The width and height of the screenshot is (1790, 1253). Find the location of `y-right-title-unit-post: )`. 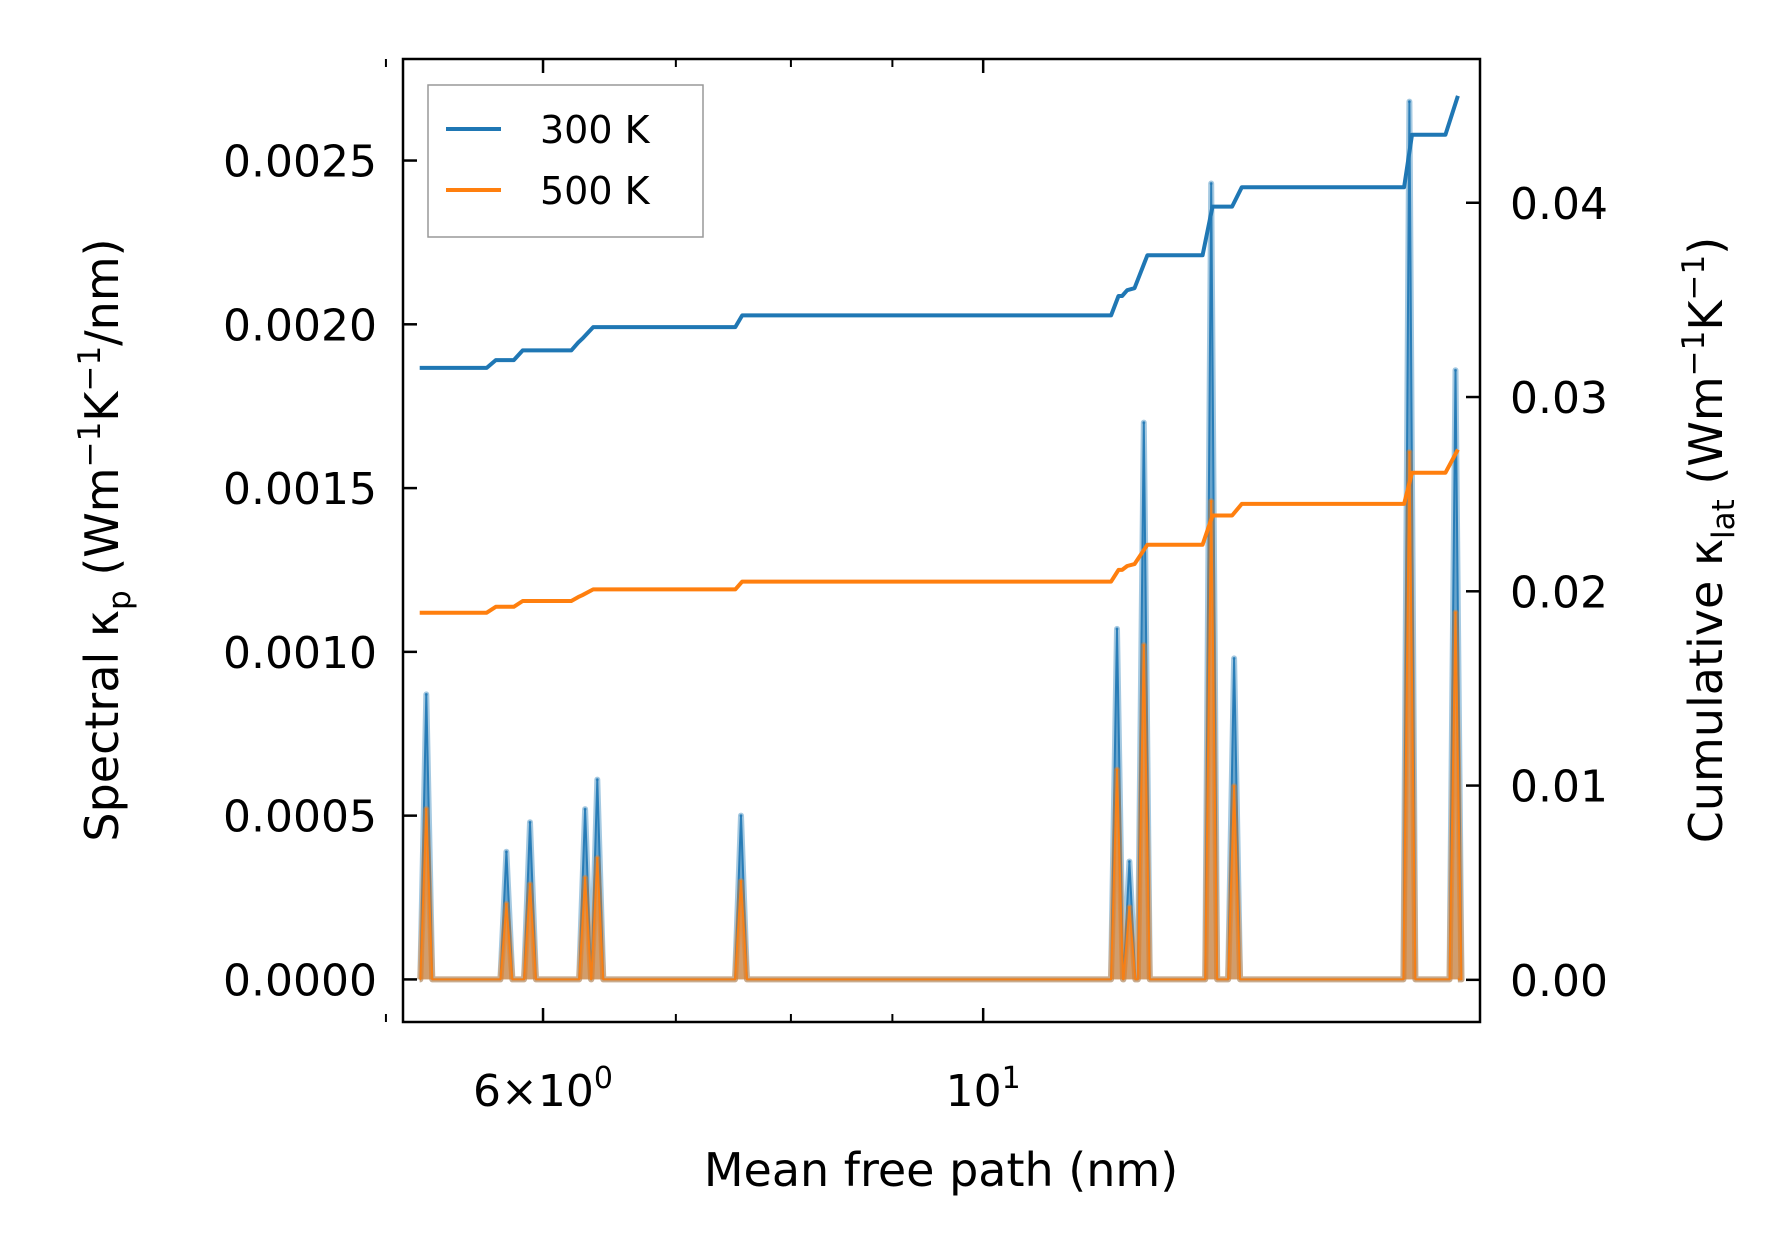

y-right-title-unit-post: ) is located at coordinates (1706, 246).